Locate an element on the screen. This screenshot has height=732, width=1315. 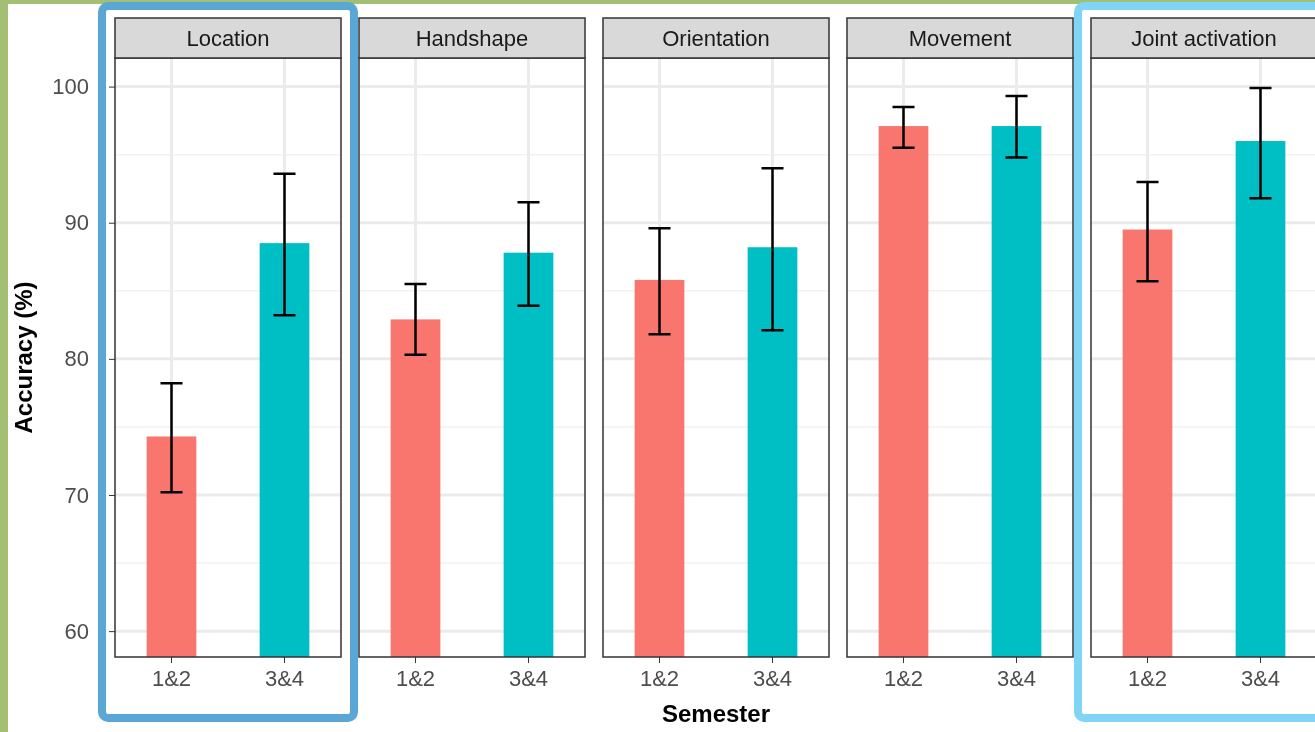
y-tick-label: 60 is located at coordinates (76, 631).